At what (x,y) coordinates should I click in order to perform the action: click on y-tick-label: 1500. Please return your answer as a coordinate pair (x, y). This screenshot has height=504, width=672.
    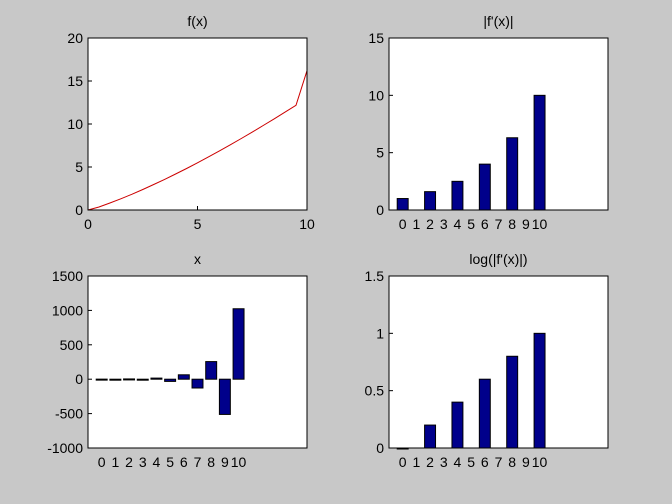
    Looking at the image, I should click on (67, 276).